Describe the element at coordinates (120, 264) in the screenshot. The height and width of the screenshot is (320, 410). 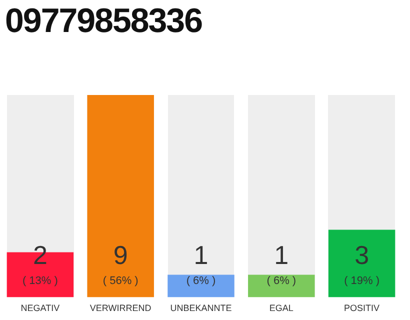
I see `data-label: 9 ( 56% )` at that location.